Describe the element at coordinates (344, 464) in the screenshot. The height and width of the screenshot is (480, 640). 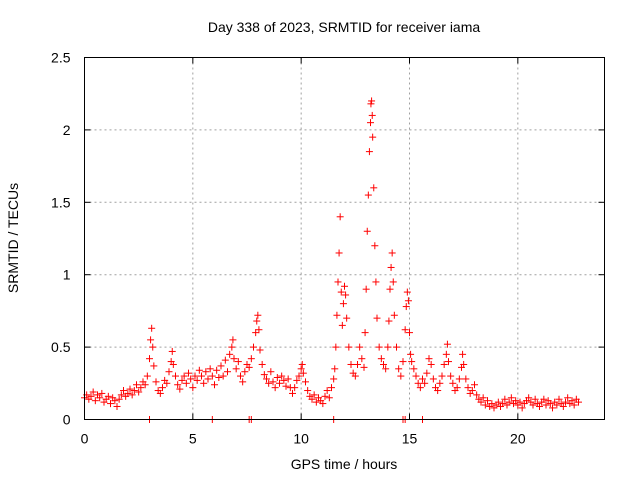
I see `x-axis-label: GPS time / hours` at that location.